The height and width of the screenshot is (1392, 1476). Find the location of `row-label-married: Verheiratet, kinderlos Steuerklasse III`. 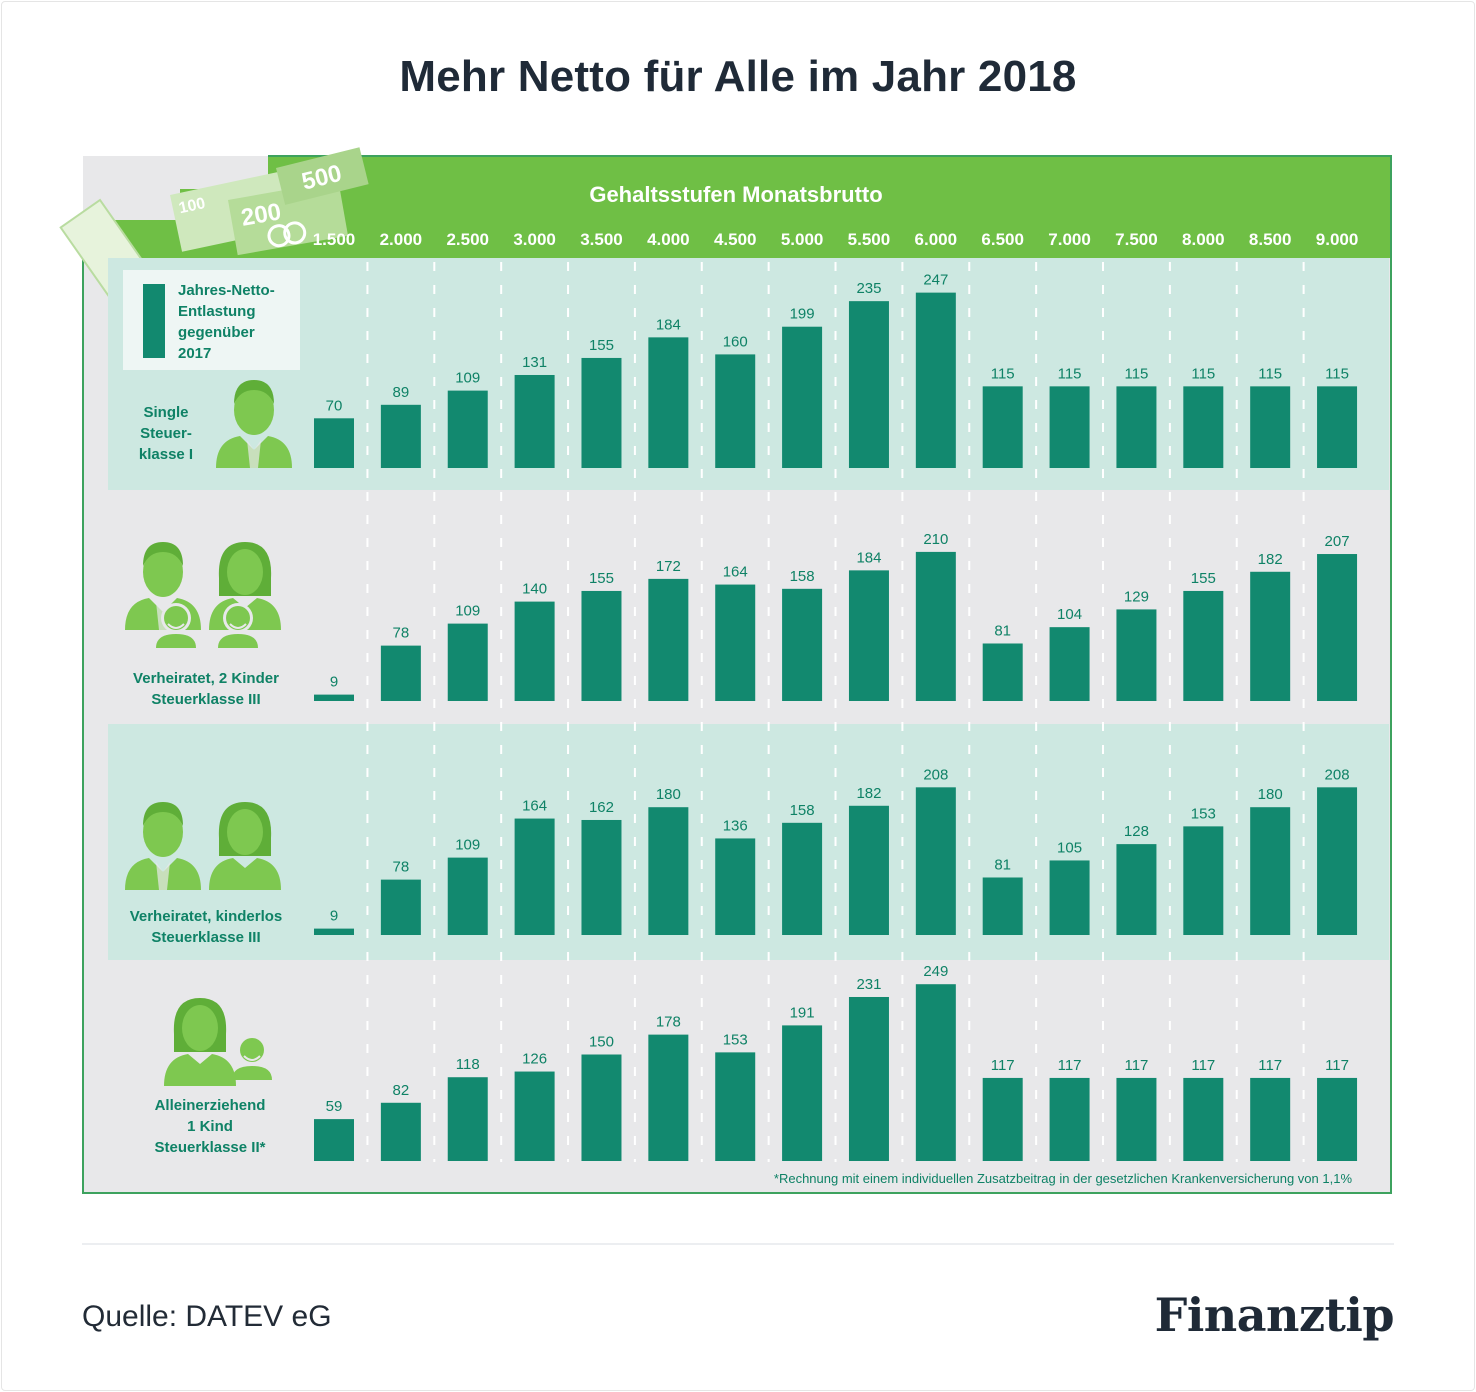

row-label-married: Verheiratet, kinderlos Steuerklasse III is located at coordinates (206, 927).